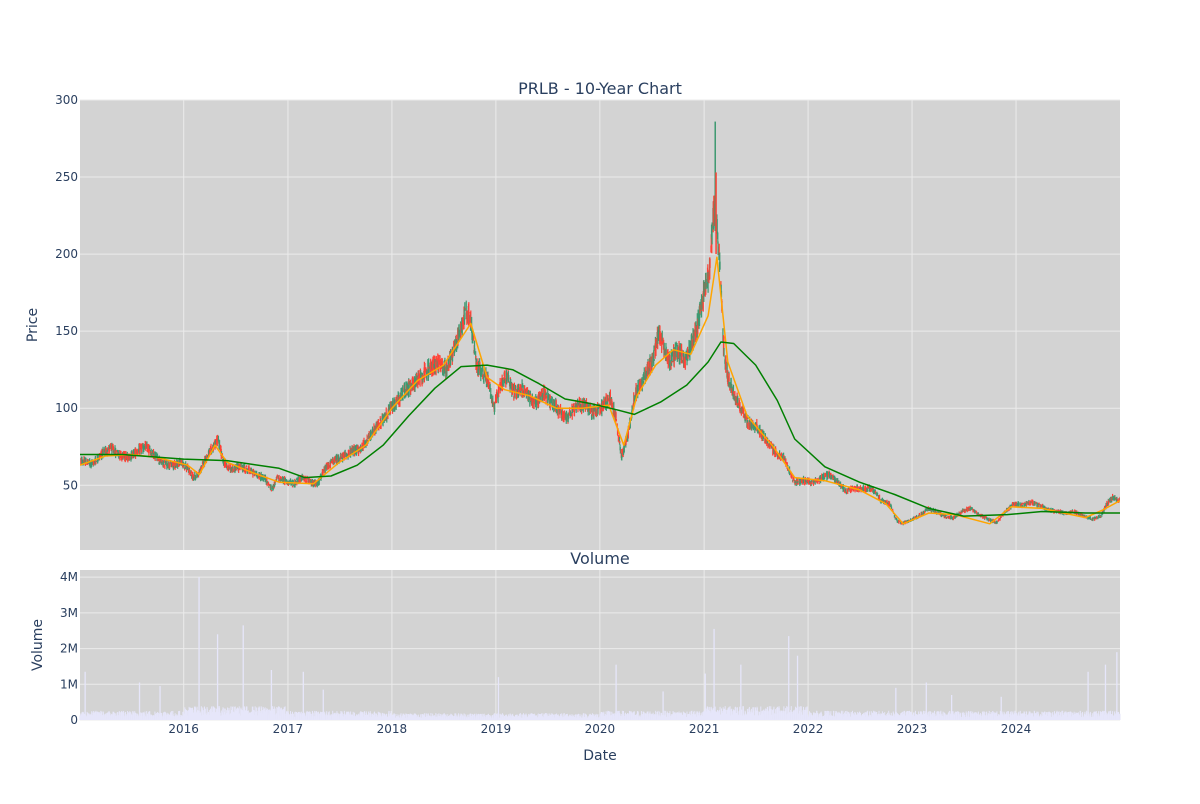 The image size is (1200, 804). Describe the element at coordinates (600, 558) in the screenshot. I see `volume-chart-title: Volume` at that location.